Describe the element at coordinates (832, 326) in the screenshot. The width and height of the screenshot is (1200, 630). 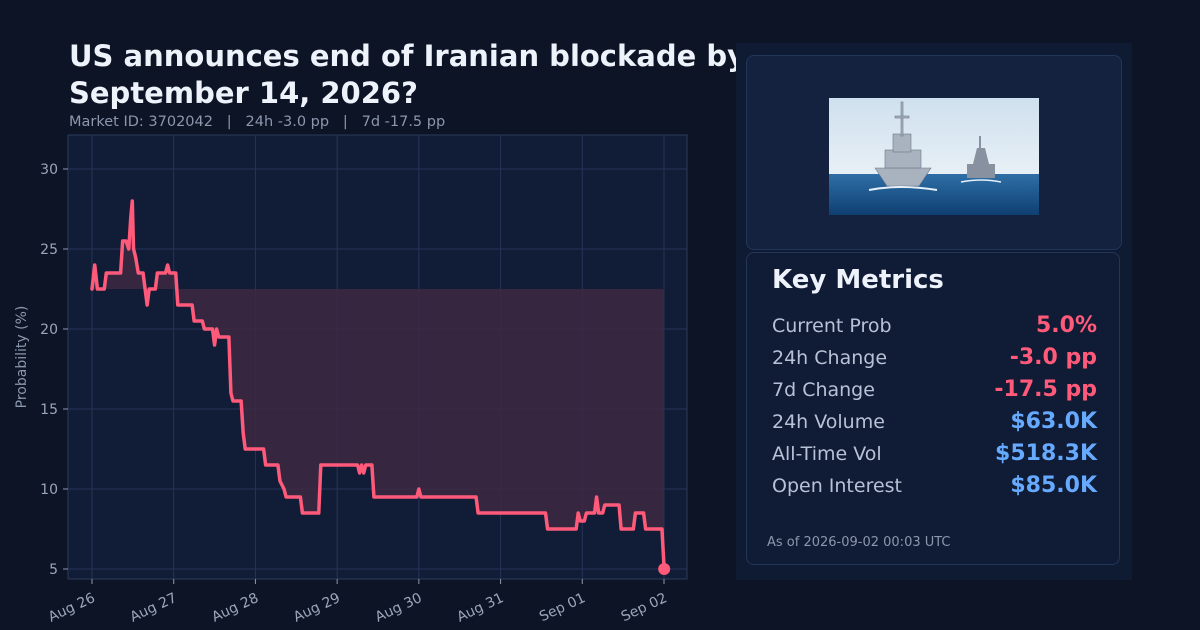
I see `metric-label: Current Prob` at that location.